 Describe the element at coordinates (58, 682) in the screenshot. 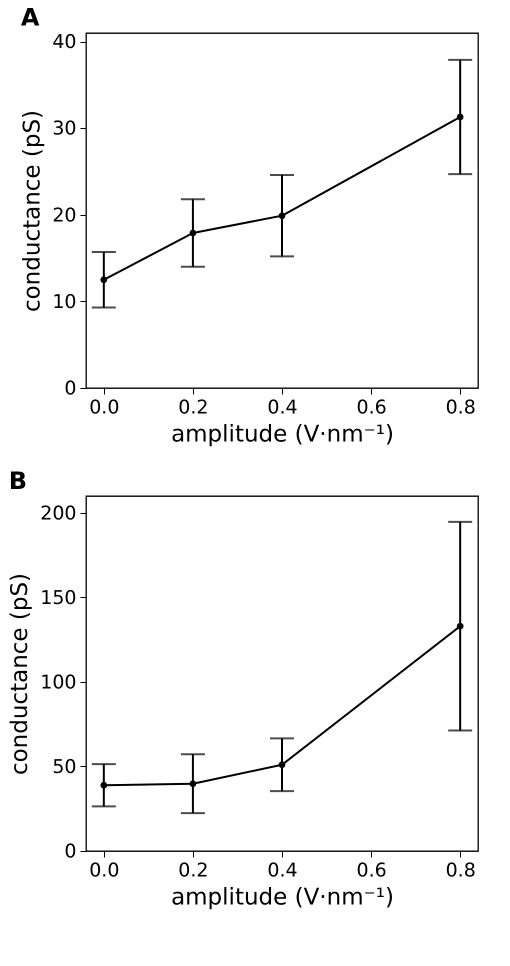

I see `y-tick-label: 100` at that location.